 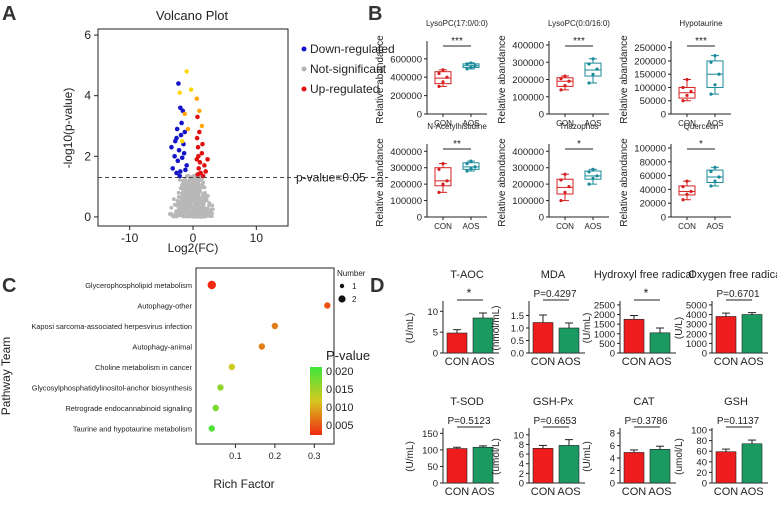 What do you see at coordinates (607, 344) in the screenshot?
I see `y-tick-label: 500` at bounding box center [607, 344].